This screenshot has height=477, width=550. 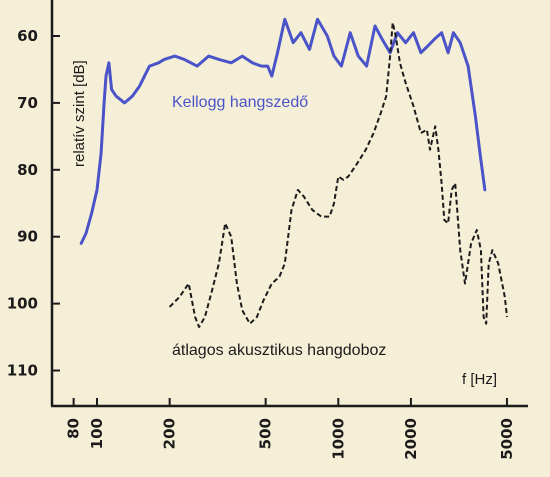 What do you see at coordinates (27, 103) in the screenshot?
I see `y-tick-label: 70` at bounding box center [27, 103].